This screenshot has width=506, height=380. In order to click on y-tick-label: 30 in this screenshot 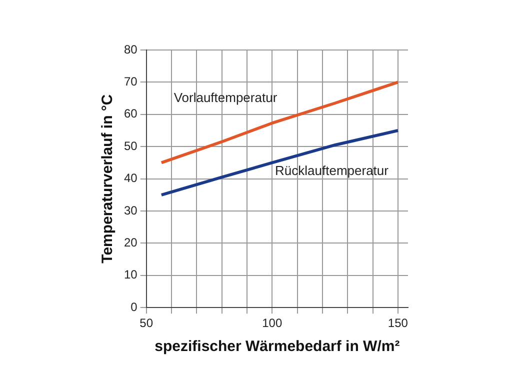, I will do `click(131, 210)`.